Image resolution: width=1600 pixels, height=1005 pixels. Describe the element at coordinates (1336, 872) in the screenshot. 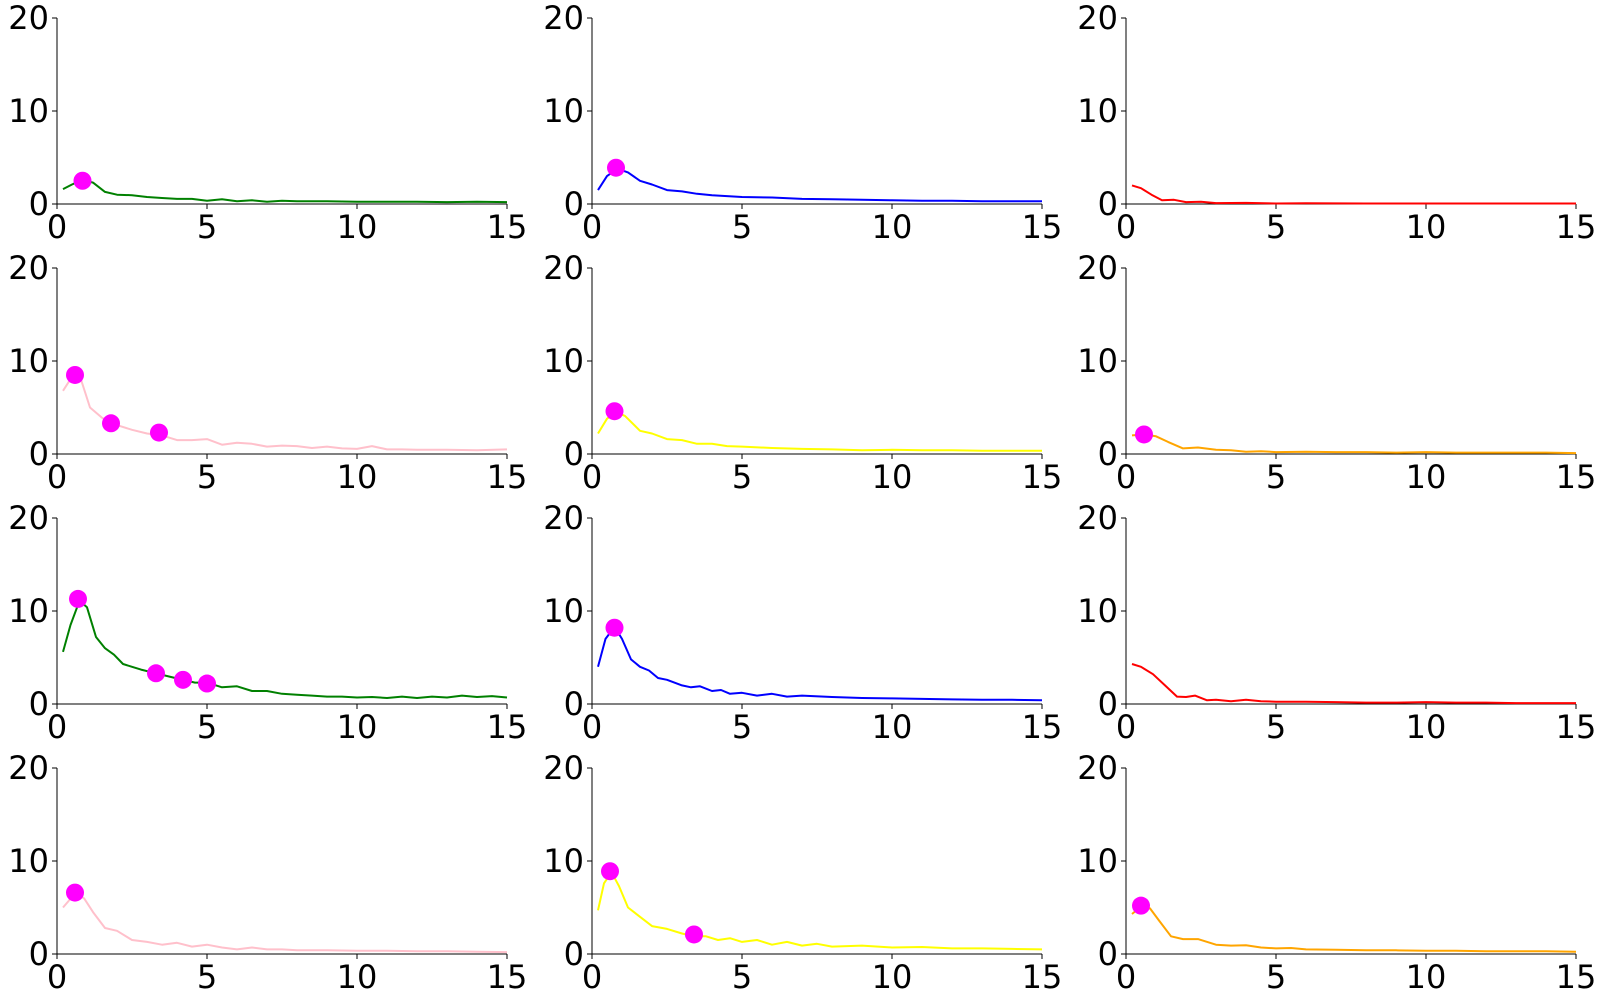

I see `subplot-12: 0 5 10 15 0 10 20` at that location.